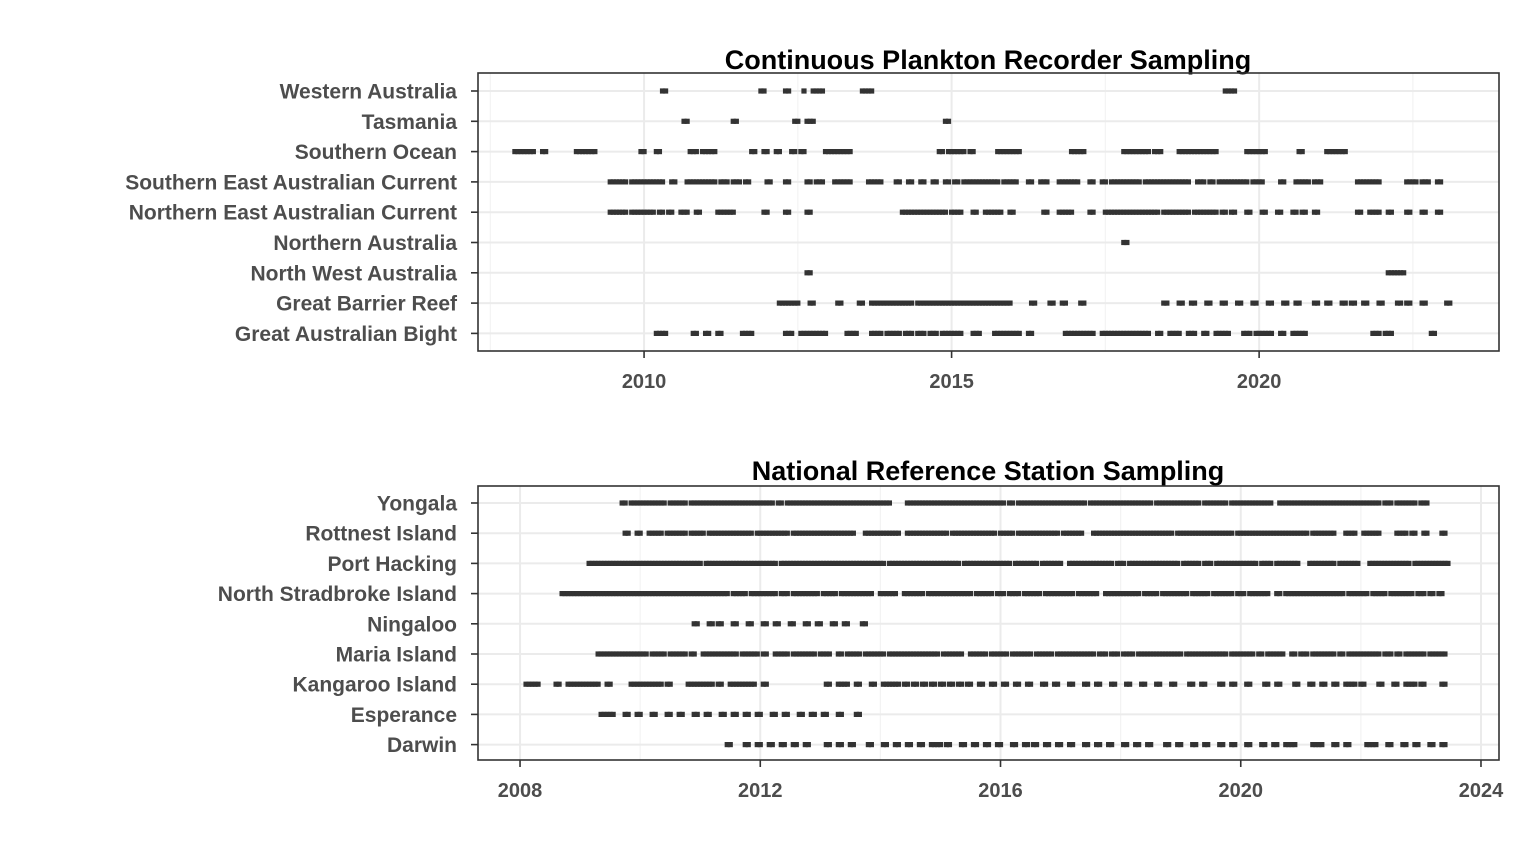 This screenshot has height=865, width=1536. I want to click on nrs-y-label-maria-island: Maria Island, so click(396, 655).